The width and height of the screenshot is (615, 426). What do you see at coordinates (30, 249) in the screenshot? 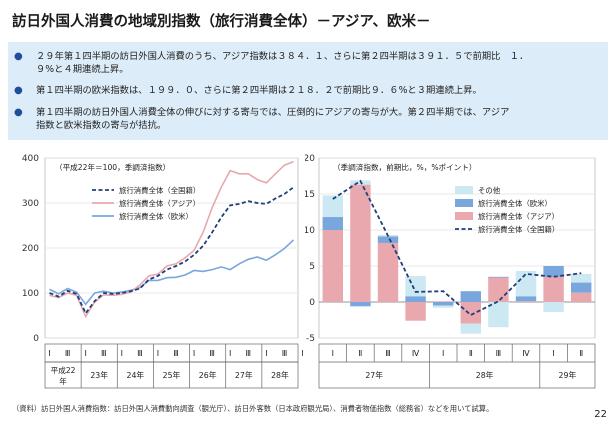
I see `y-tick-label: 200` at bounding box center [30, 249].